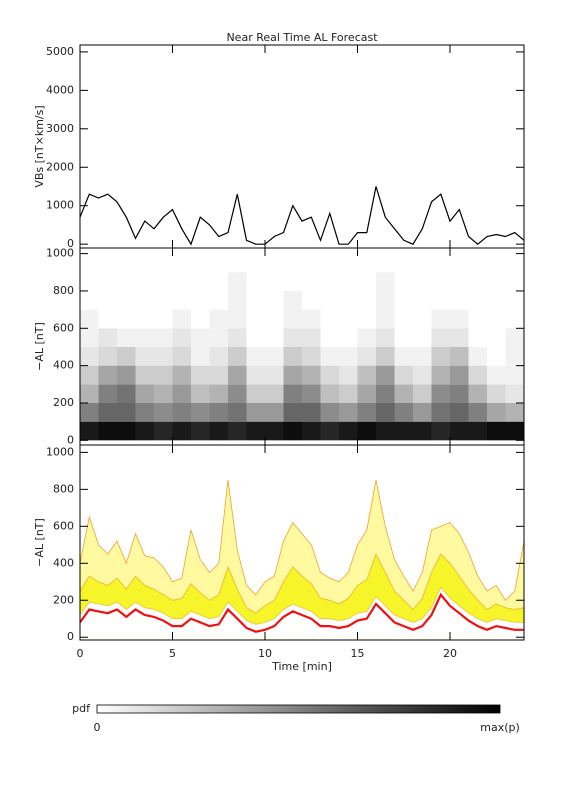  Describe the element at coordinates (63, 488) in the screenshot. I see `y-tick-label: 800` at that location.